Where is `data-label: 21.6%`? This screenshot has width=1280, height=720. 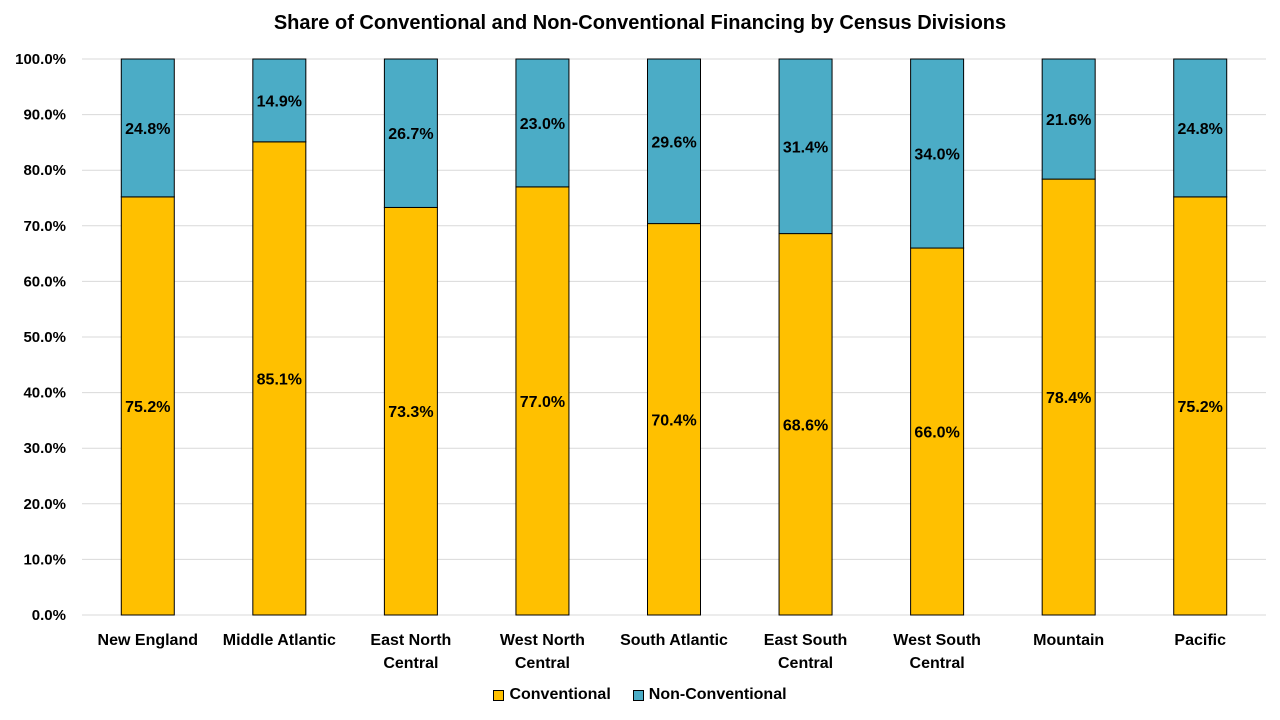 data-label: 21.6% is located at coordinates (1068, 120).